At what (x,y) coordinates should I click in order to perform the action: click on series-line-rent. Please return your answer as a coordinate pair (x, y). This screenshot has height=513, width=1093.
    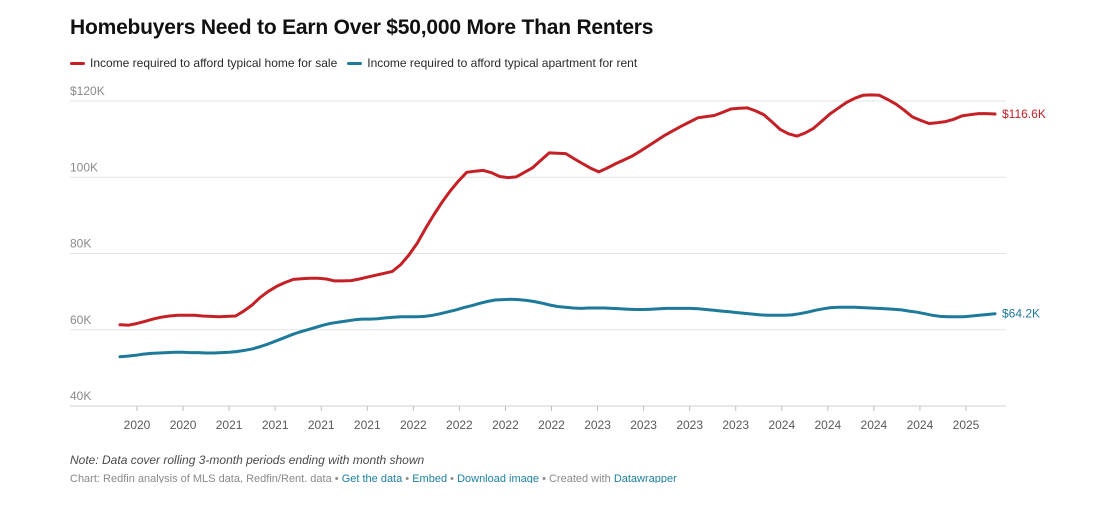
    Looking at the image, I should click on (557, 328).